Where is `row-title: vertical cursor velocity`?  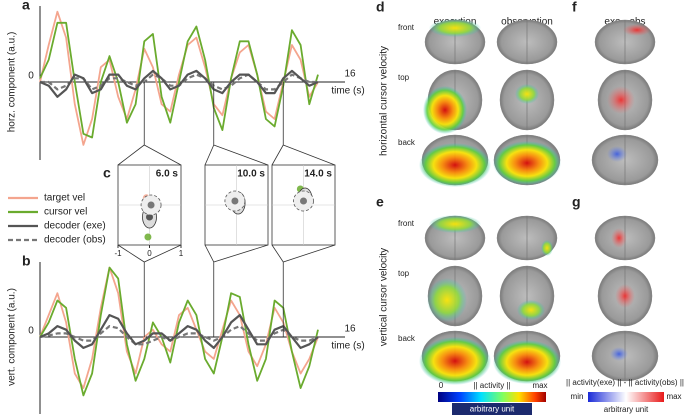 row-title: vertical cursor velocity is located at coordinates (384, 297).